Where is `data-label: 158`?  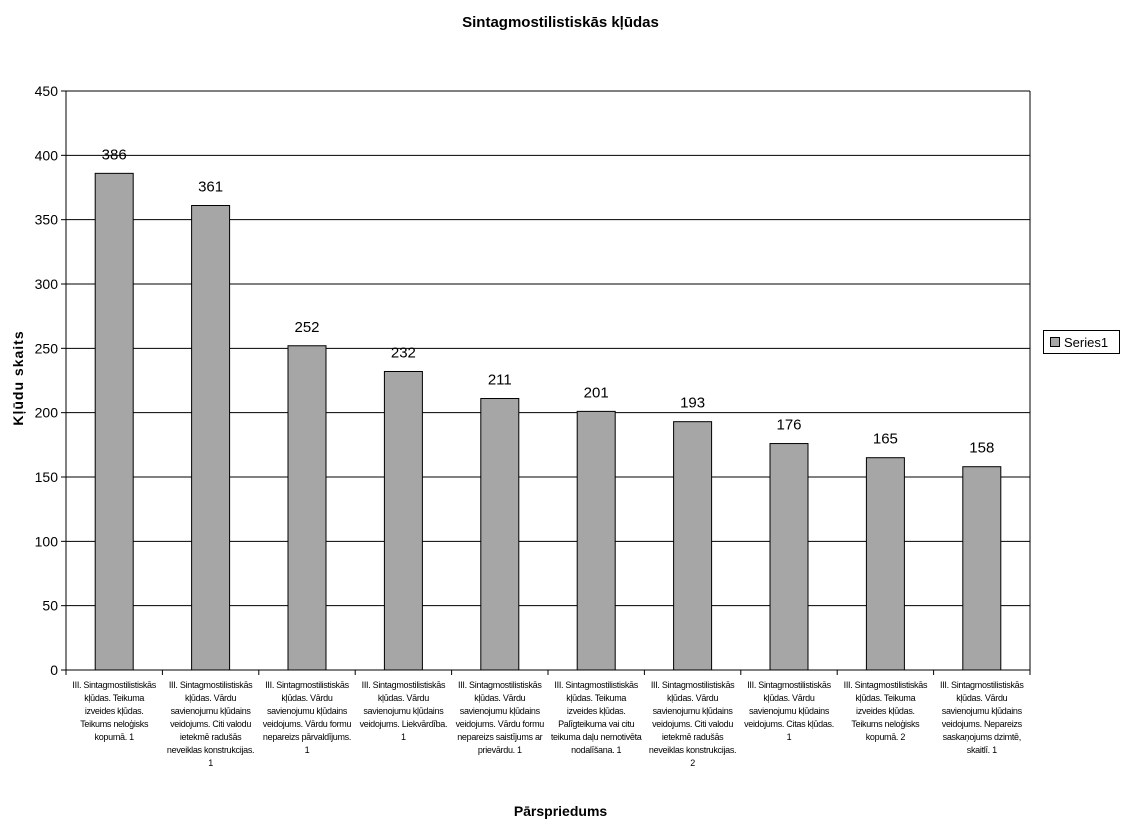
data-label: 158 is located at coordinates (981, 448).